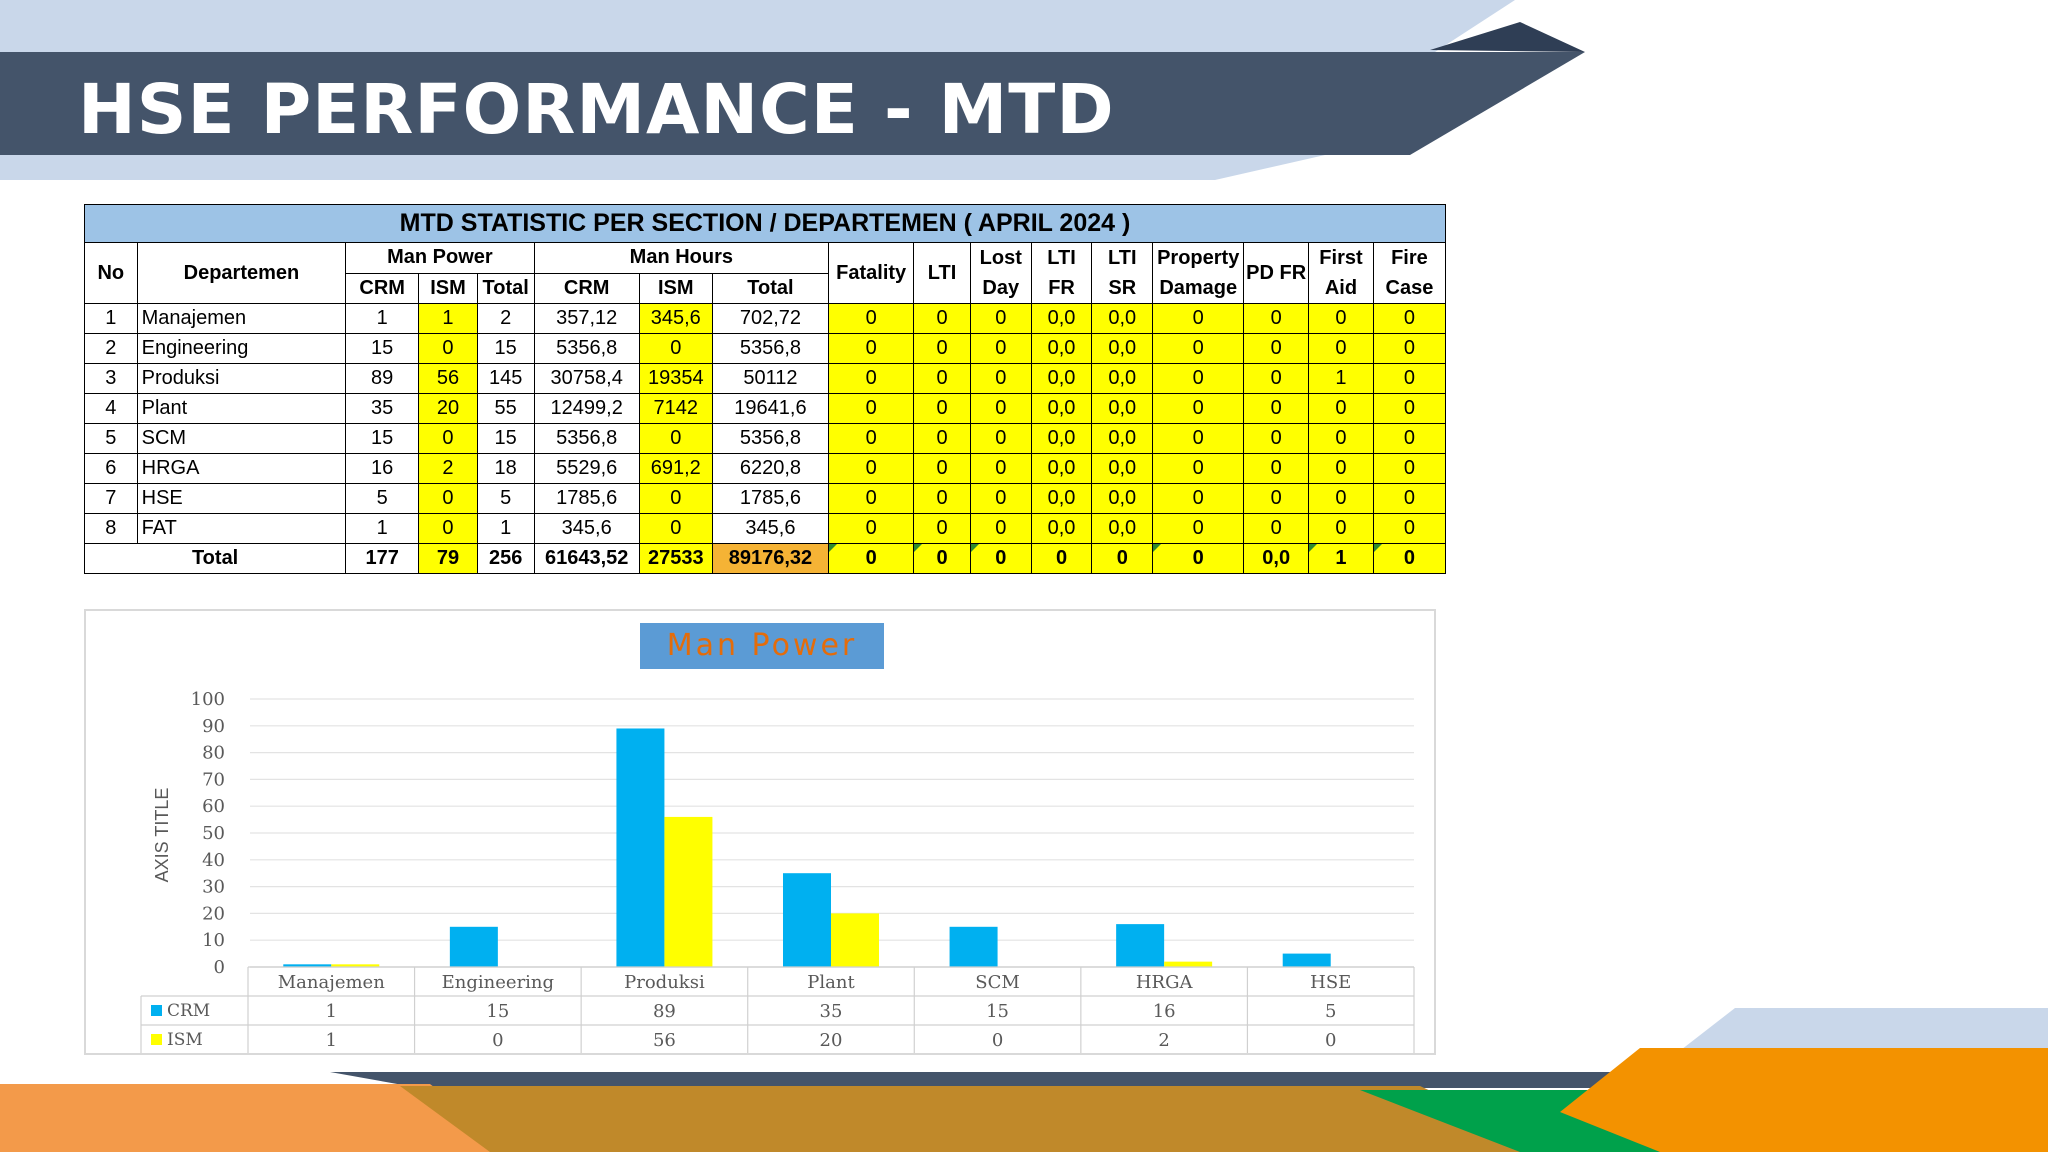 Image resolution: width=2048 pixels, height=1152 pixels. What do you see at coordinates (213, 779) in the screenshot?
I see `y-tick-label: 70` at bounding box center [213, 779].